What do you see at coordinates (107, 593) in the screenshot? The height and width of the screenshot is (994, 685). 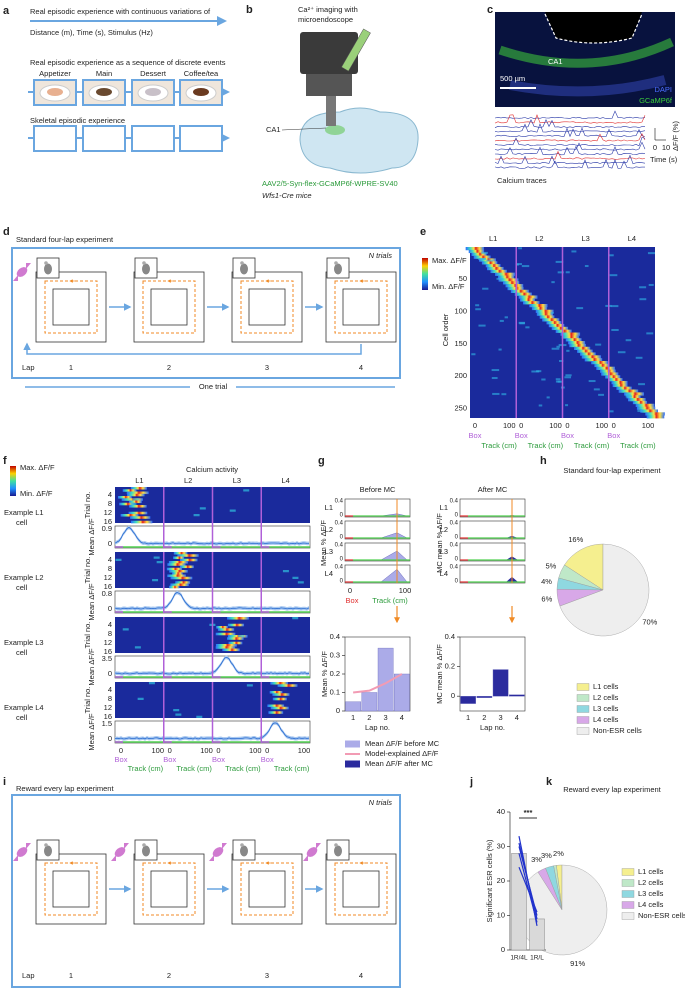 I see `tick-label: 0.8` at bounding box center [107, 593].